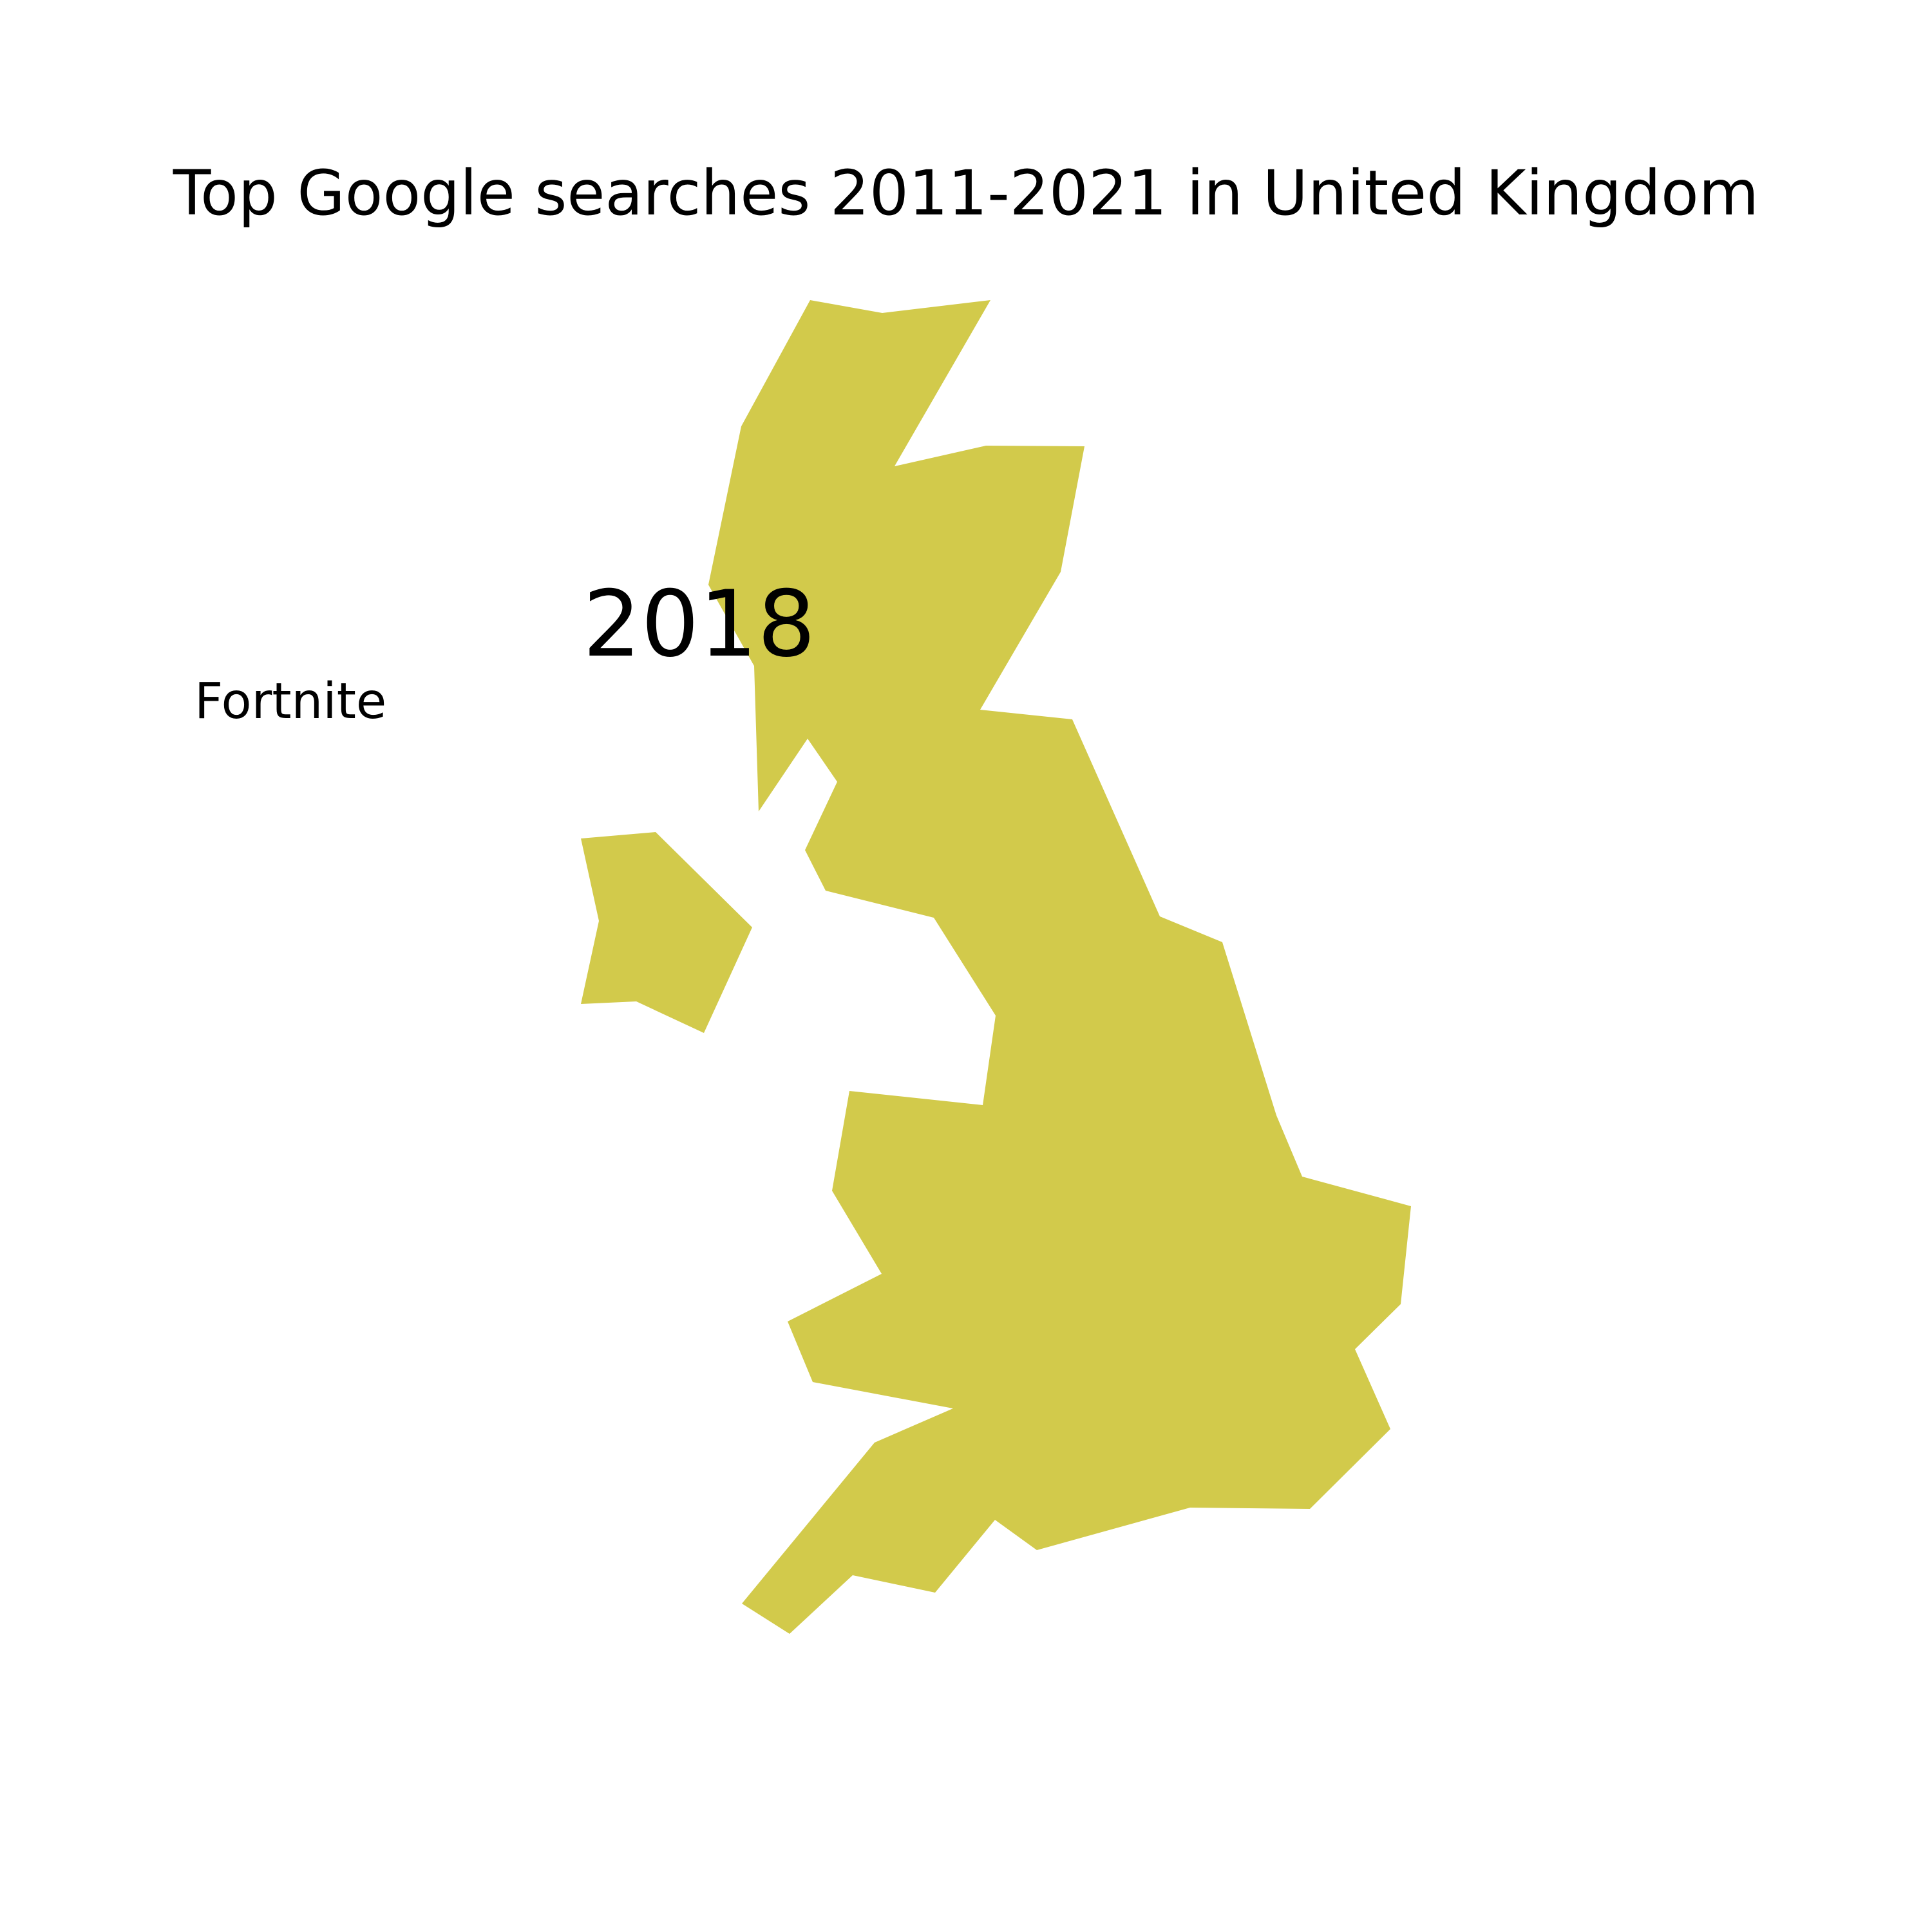  Describe the element at coordinates (699, 624) in the screenshot. I see `year-label: 2018` at that location.